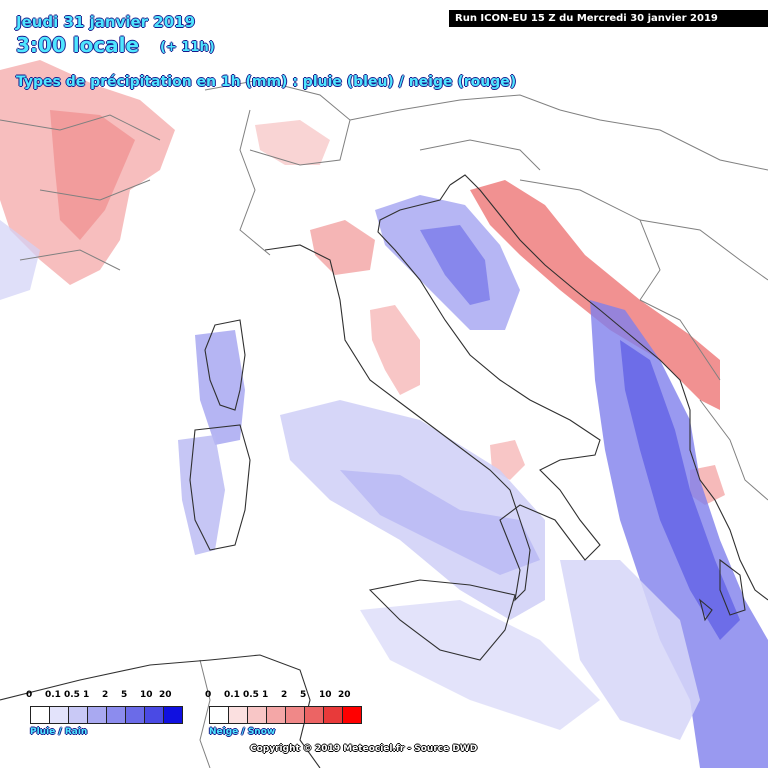 The image size is (768, 768). I want to click on legend-snow-tick: 10, so click(325, 695).